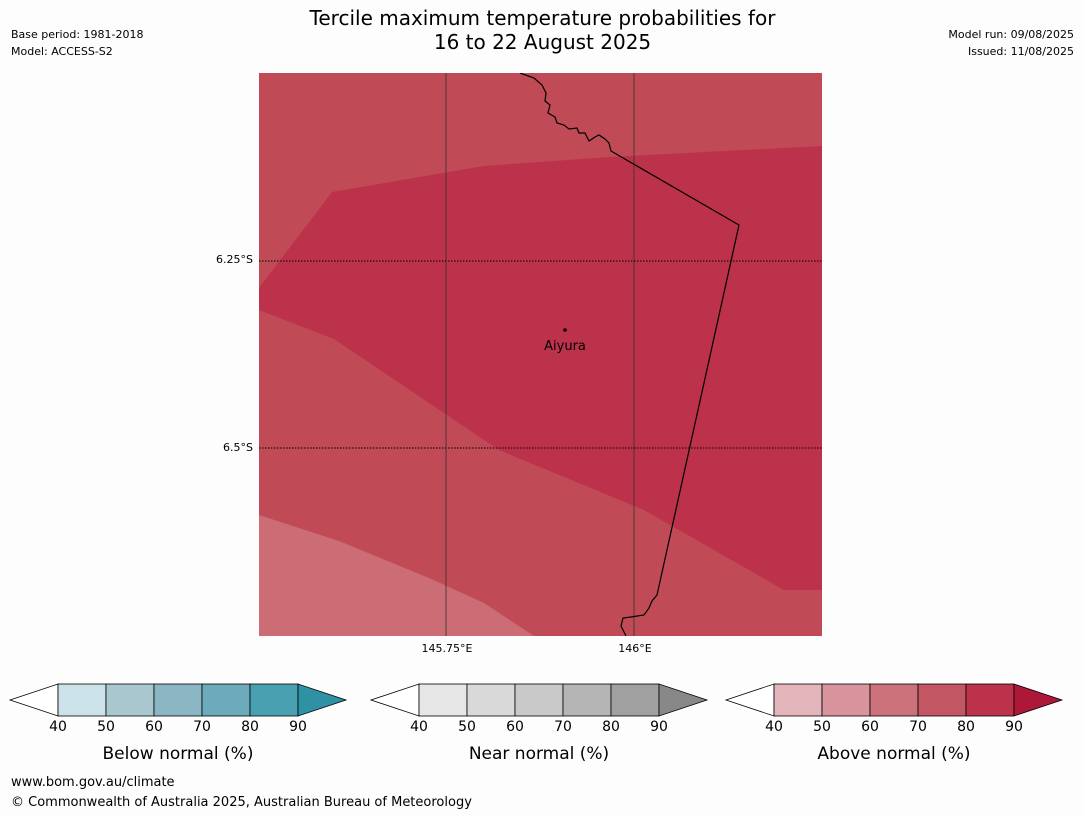 The image size is (1085, 816). Describe the element at coordinates (1014, 727) in the screenshot. I see `colorbar-above-tick: 90` at that location.